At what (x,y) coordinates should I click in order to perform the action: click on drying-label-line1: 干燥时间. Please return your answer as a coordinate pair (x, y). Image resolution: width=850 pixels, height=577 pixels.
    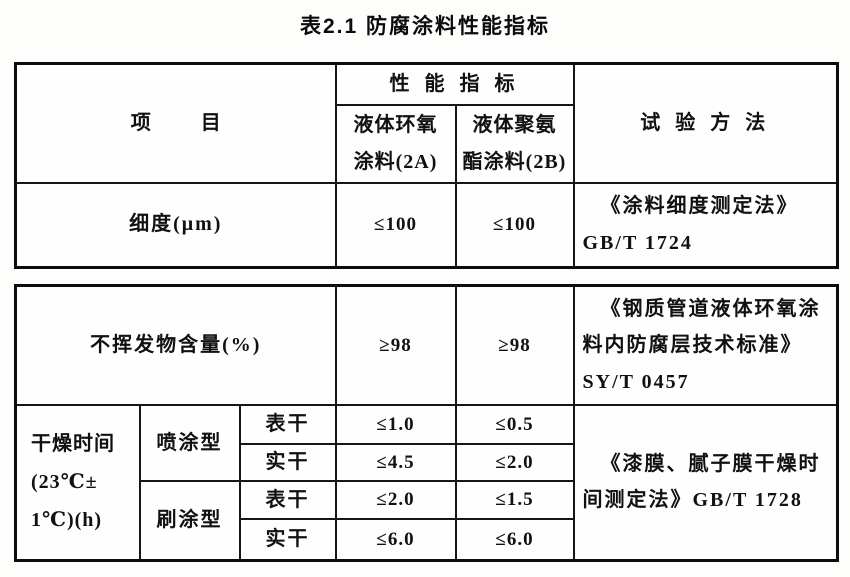
    Looking at the image, I should click on (73, 444).